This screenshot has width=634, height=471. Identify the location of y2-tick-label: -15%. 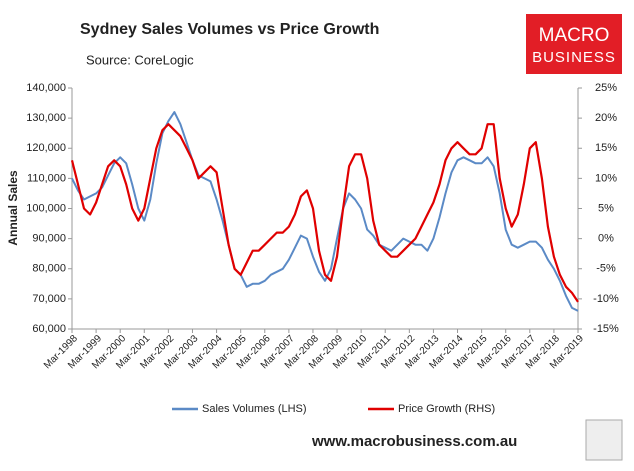
(606, 329).